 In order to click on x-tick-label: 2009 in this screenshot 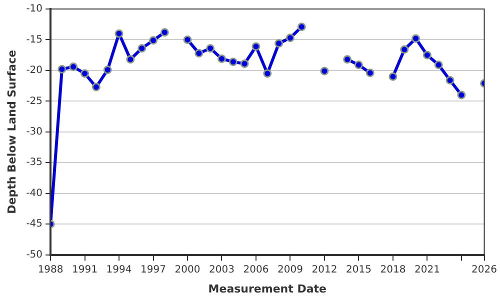, I will do `click(290, 270)`.